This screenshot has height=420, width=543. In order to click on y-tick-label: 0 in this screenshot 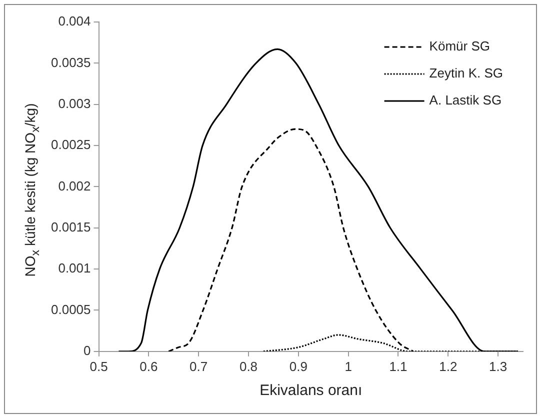, I will do `click(87, 350)`.